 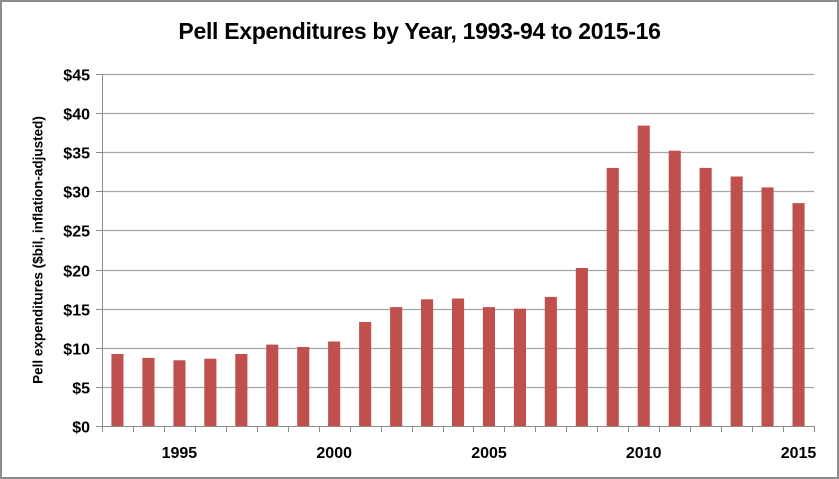 I want to click on x-tick-label: 2015, so click(x=799, y=453).